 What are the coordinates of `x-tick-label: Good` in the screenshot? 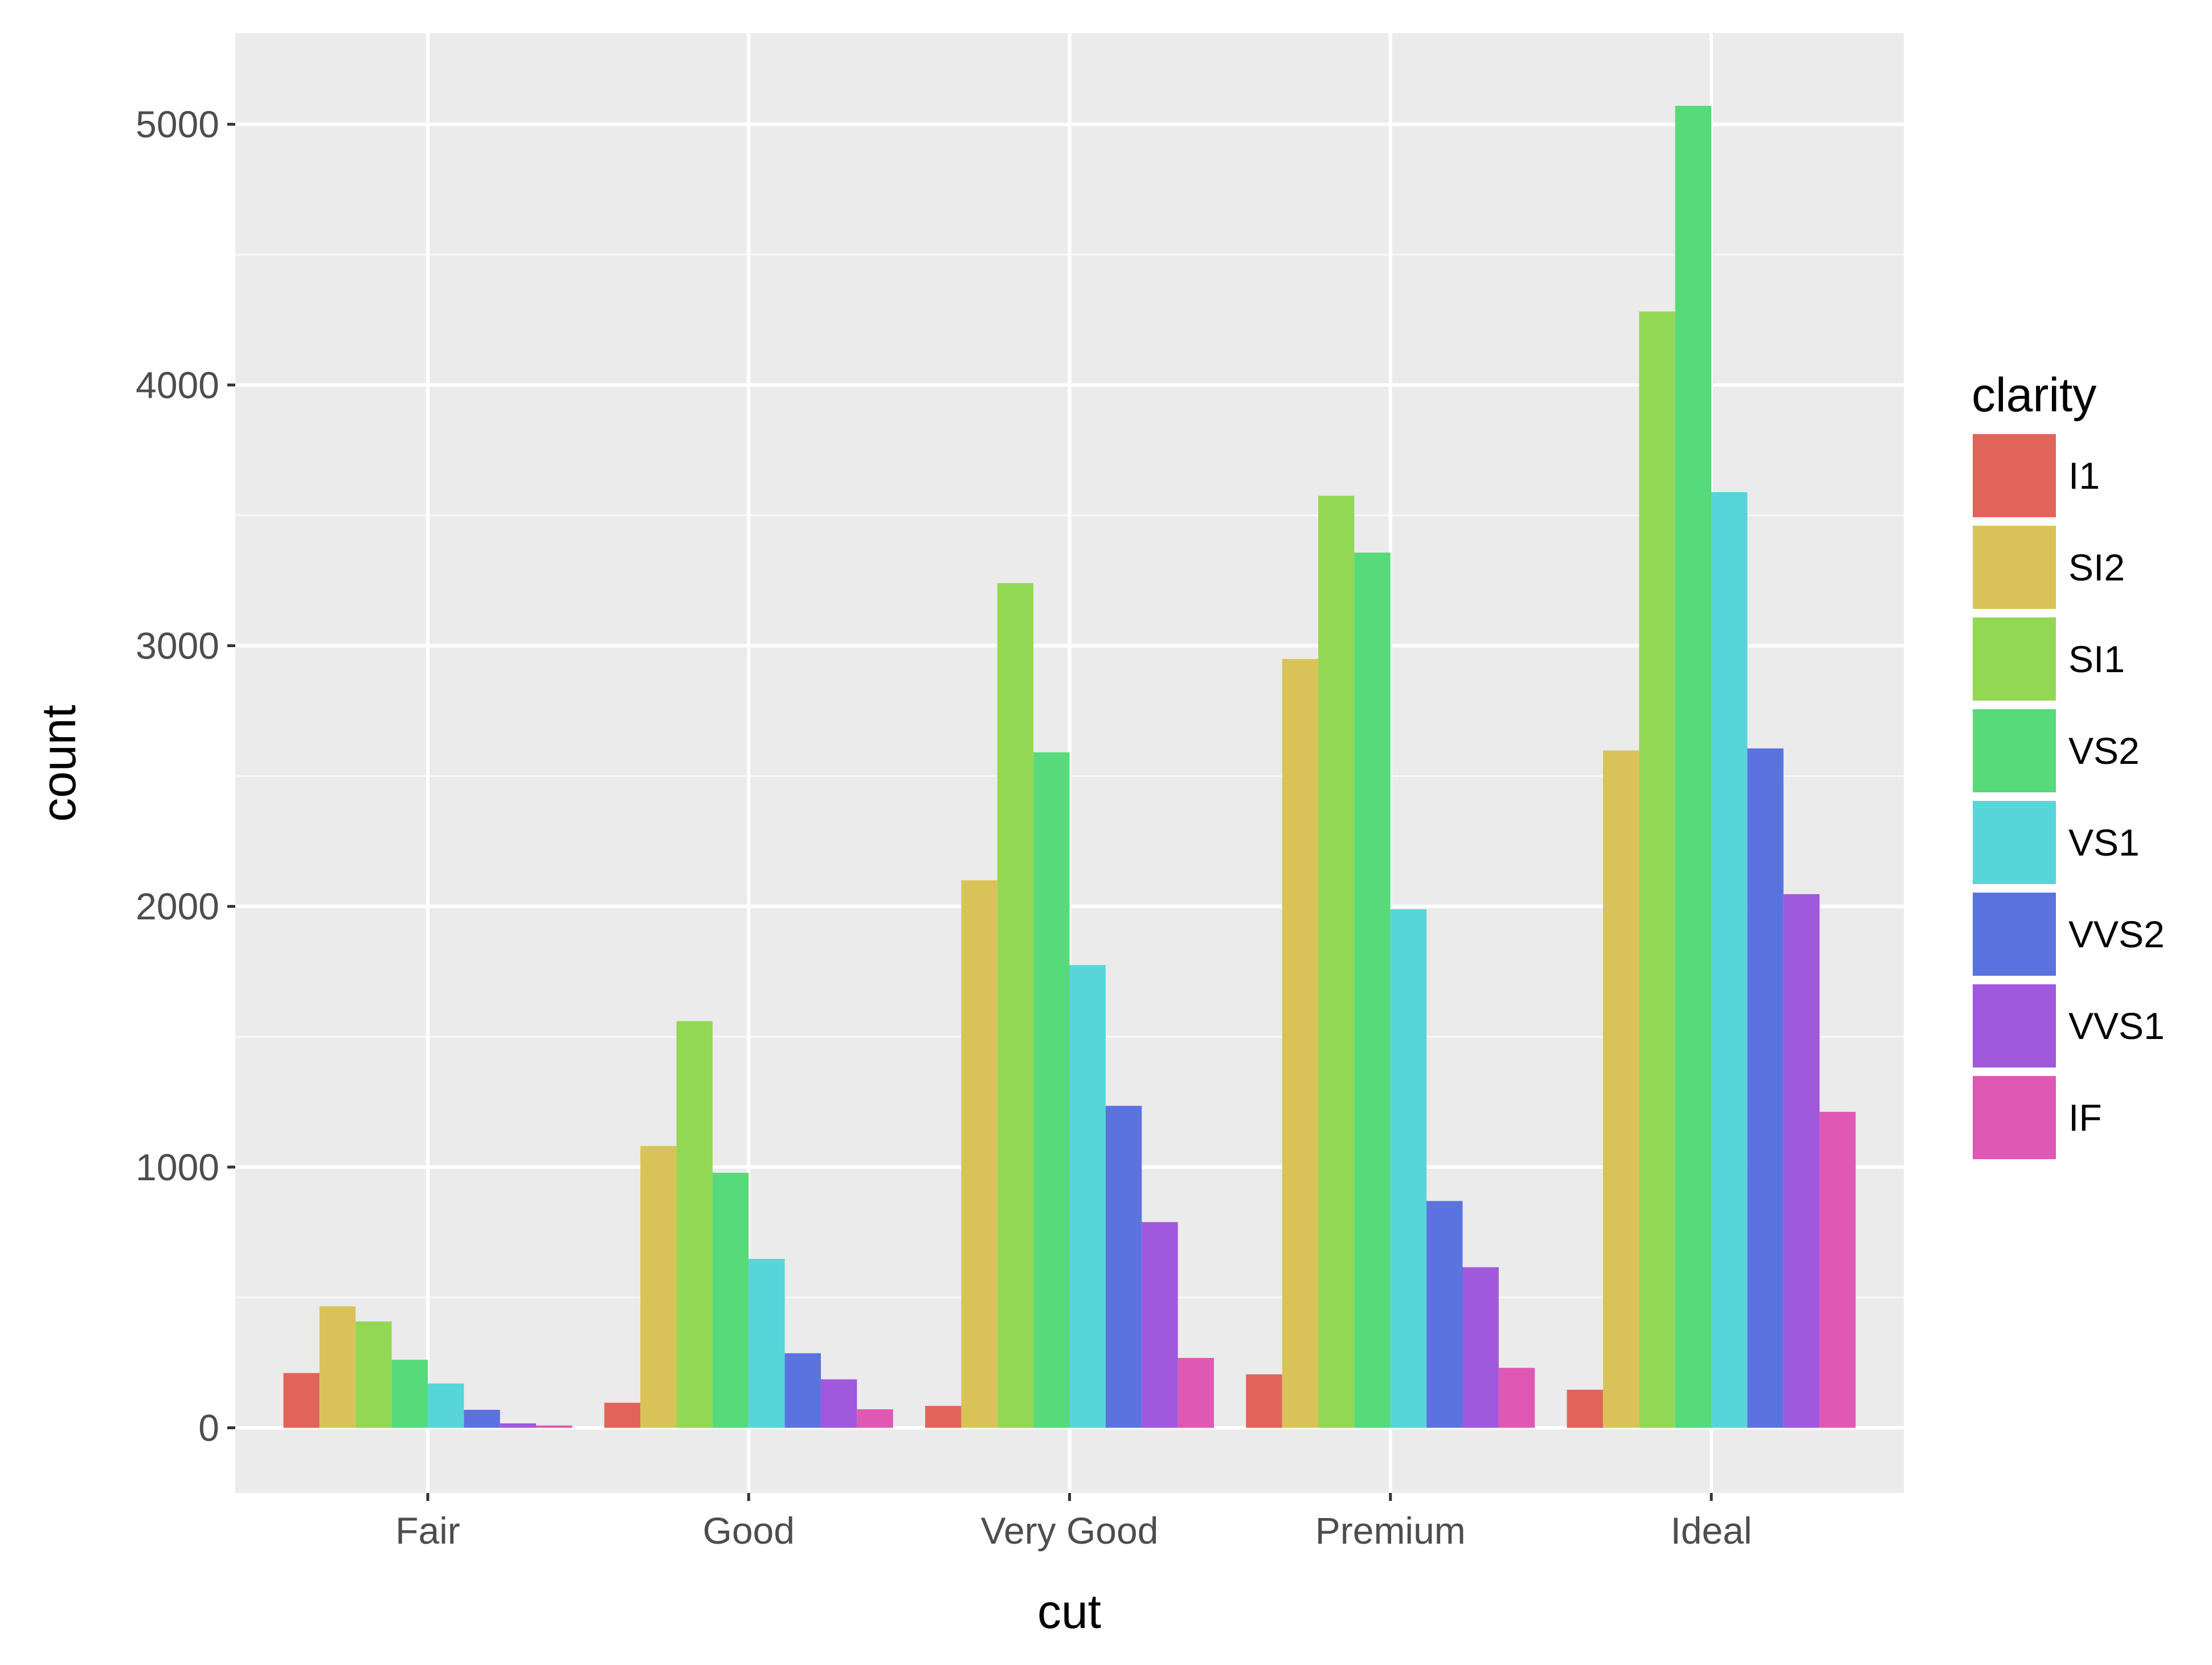 It's located at (748, 1530).